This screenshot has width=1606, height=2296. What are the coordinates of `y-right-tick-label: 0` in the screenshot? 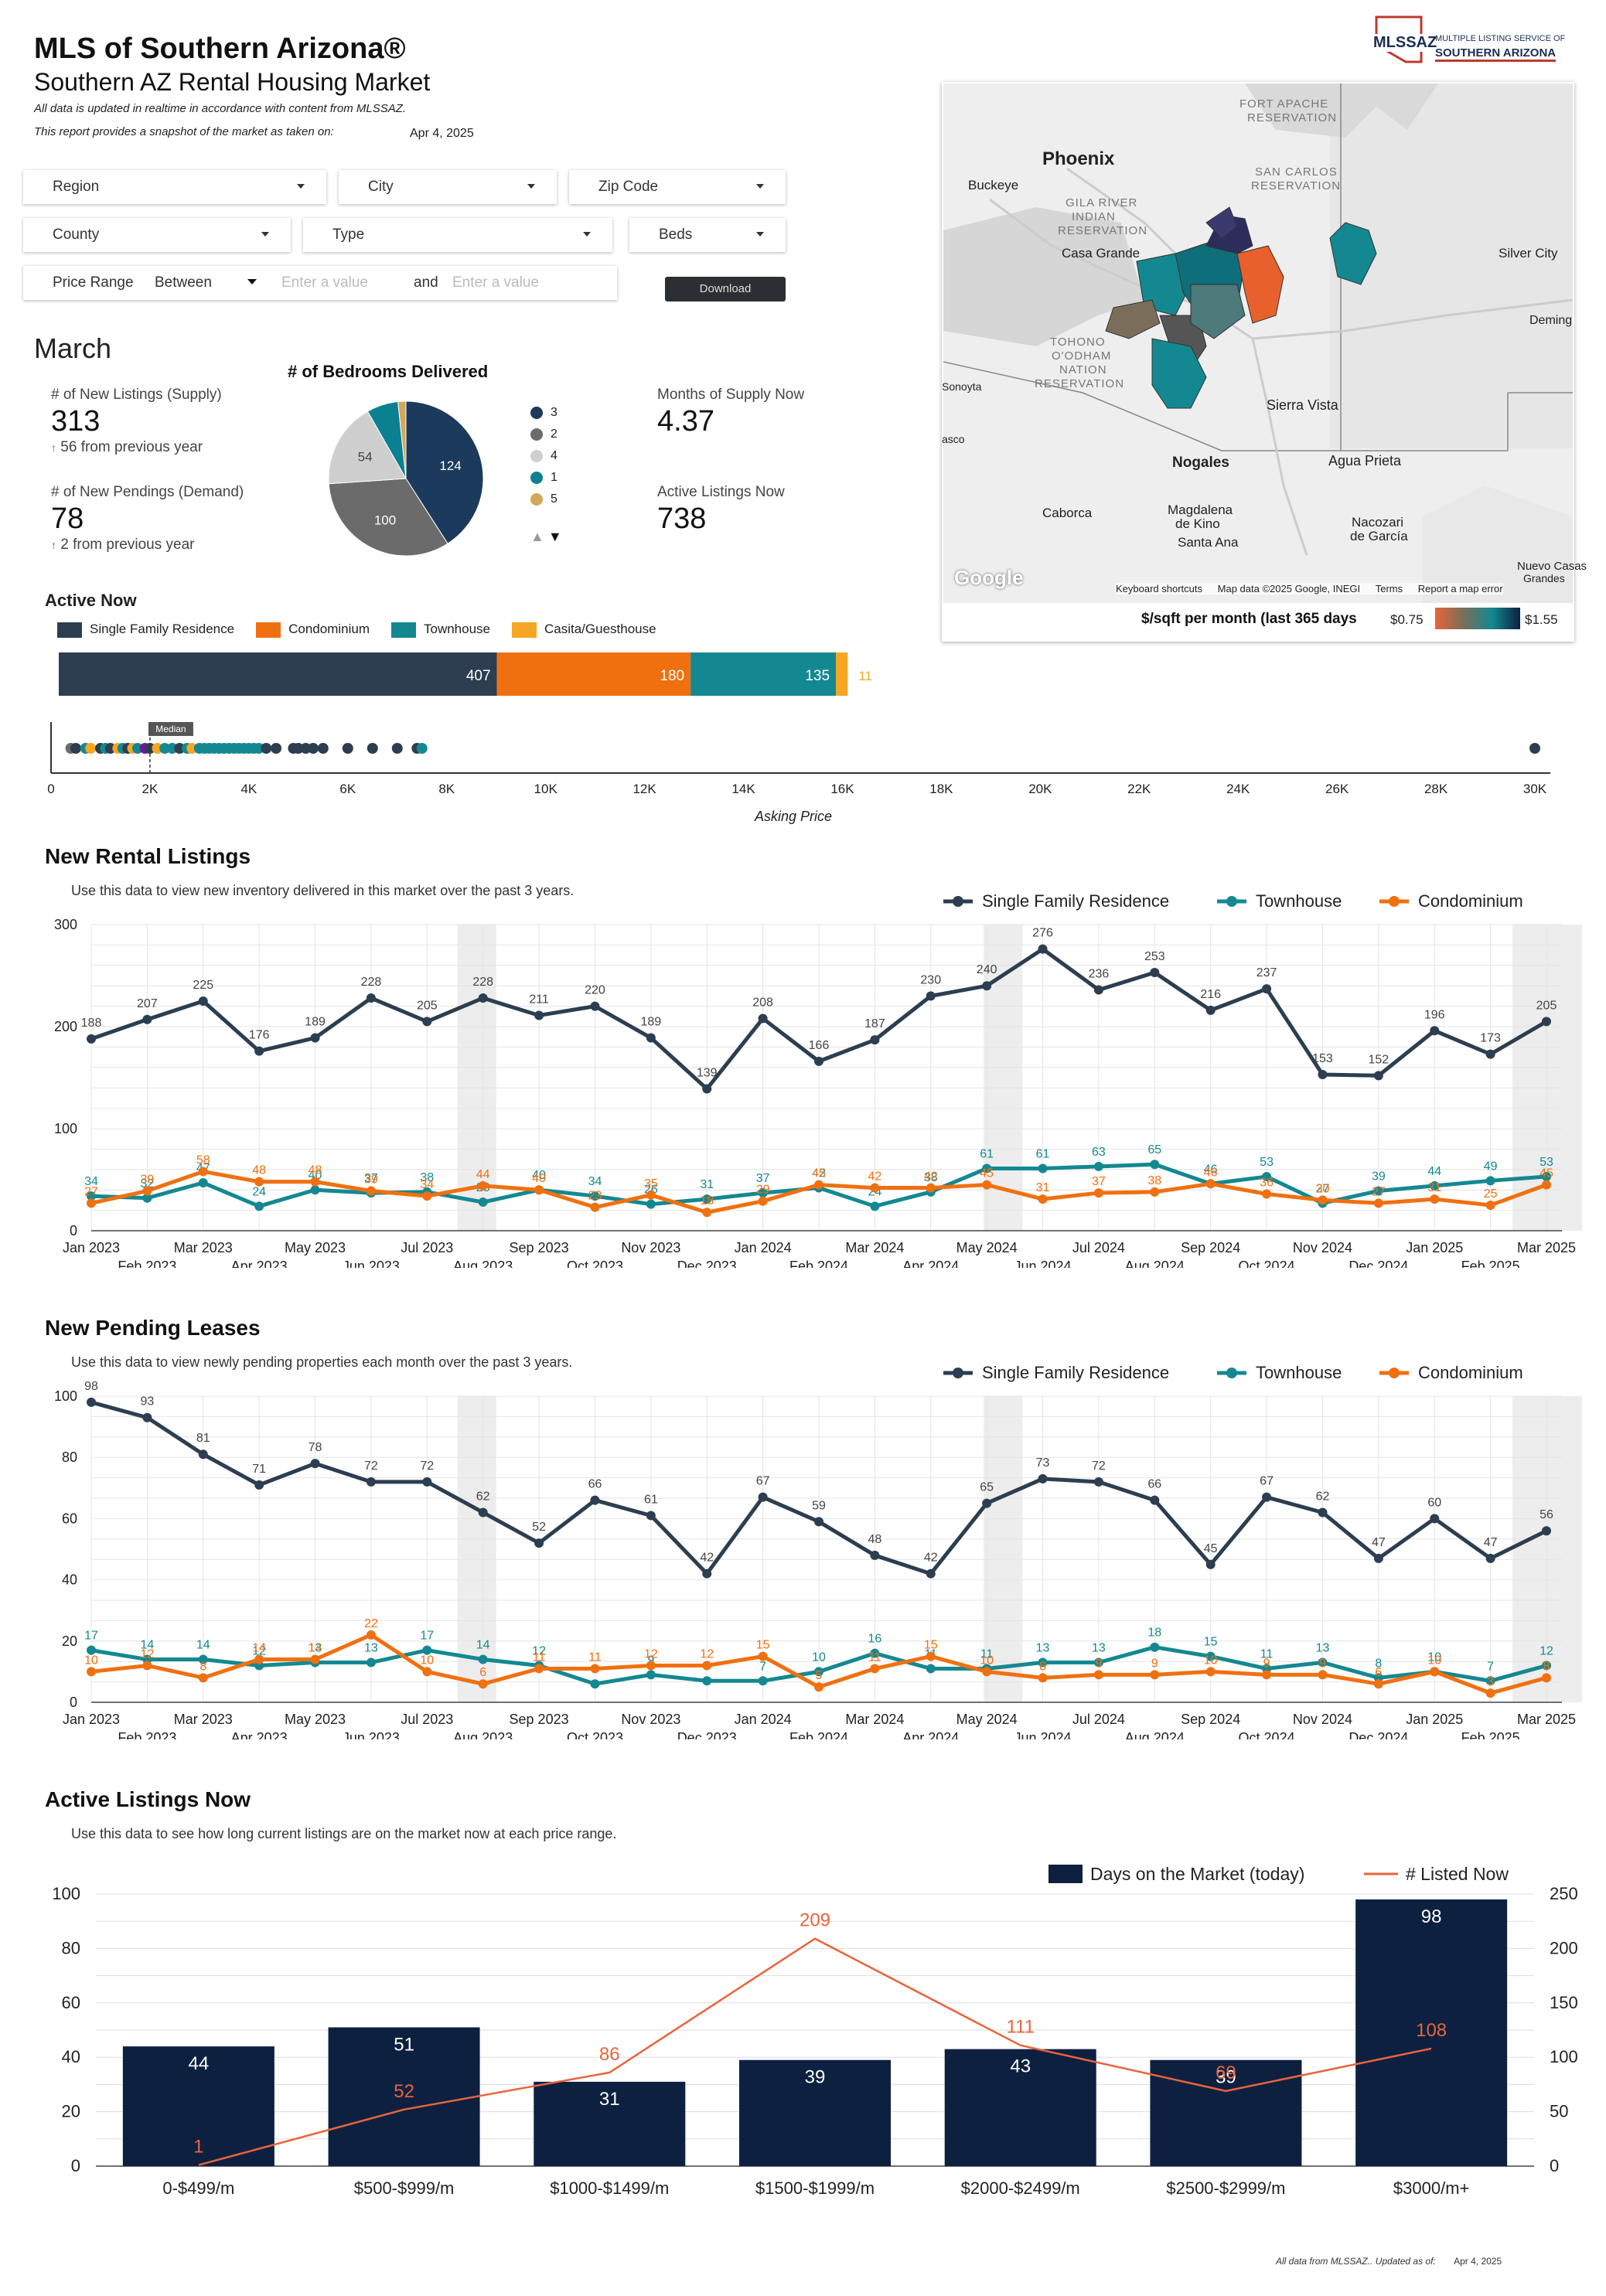 It's located at (1554, 2165).